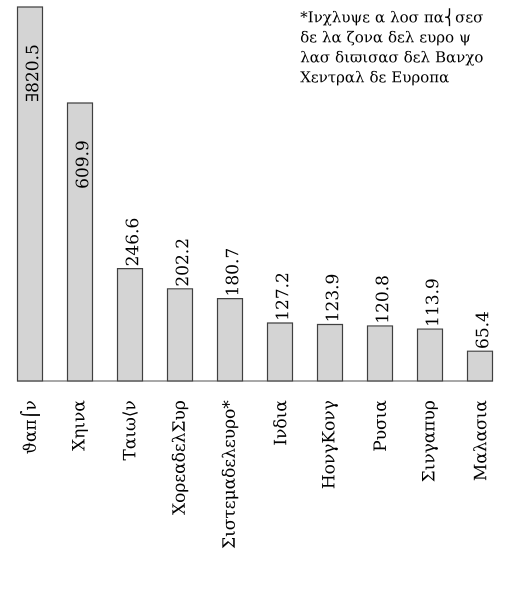  I want to click on annotation: *Ινχλυψε α λοσ πα⎨σεσ δε λα ζονα δελ ευρο ψ λασ διϖισασ δελ Βανχο Χεντραλ δε Ευροπα, so click(391, 47).